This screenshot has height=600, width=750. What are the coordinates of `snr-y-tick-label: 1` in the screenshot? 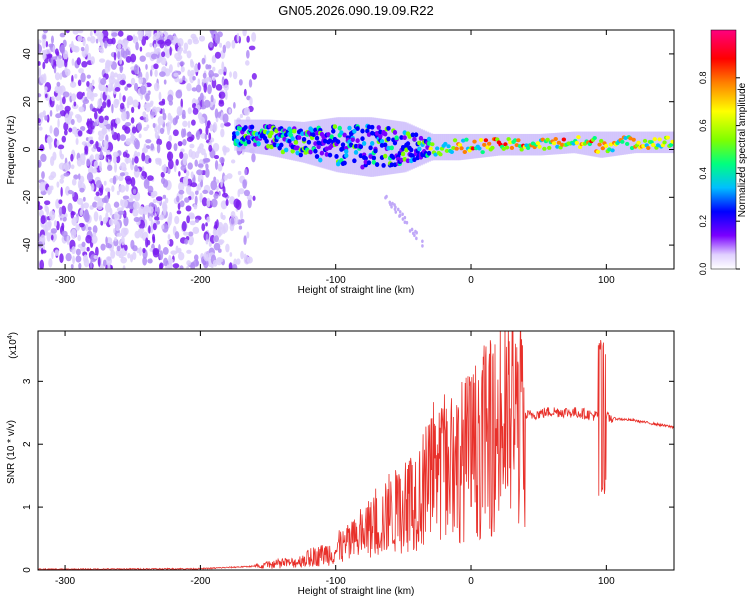 It's located at (27, 507).